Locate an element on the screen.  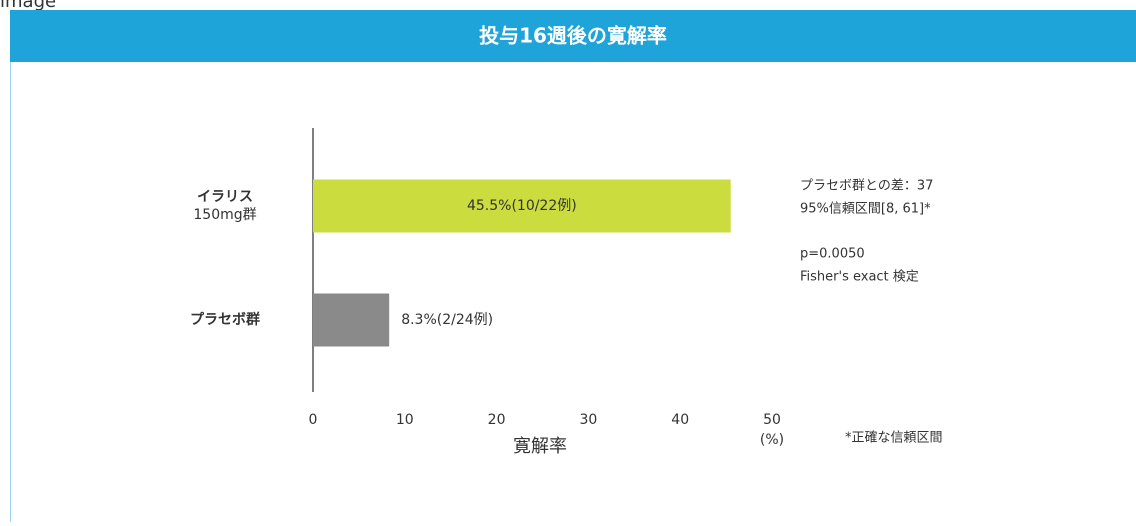
header-bar is located at coordinates (573, 36).